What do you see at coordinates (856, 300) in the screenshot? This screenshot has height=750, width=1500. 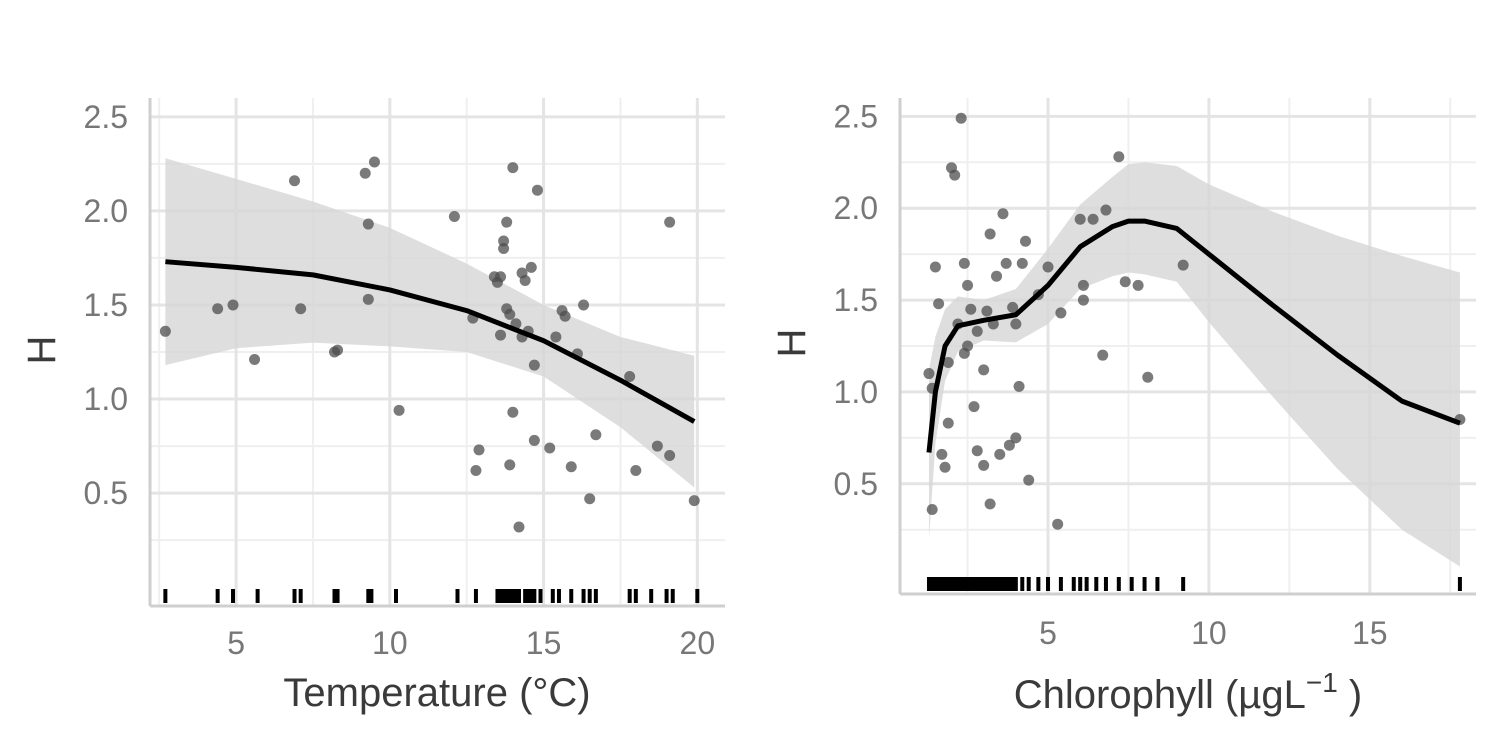 I see `y-tick-label: 1.5` at bounding box center [856, 300].